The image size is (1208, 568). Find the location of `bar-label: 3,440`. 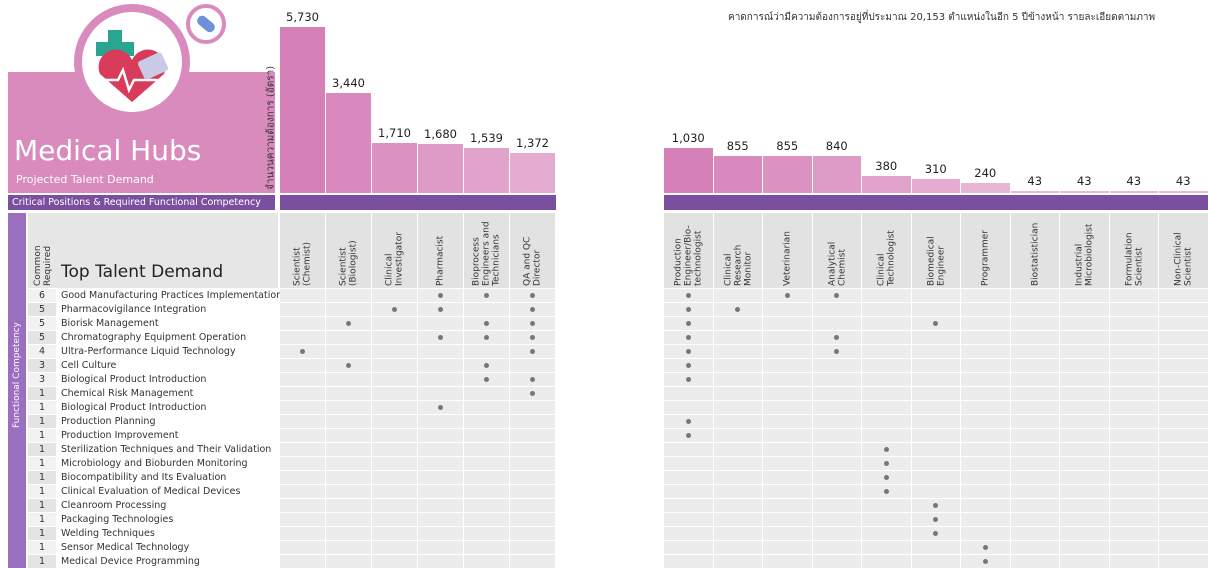

bar-label: 3,440 is located at coordinates (348, 83).